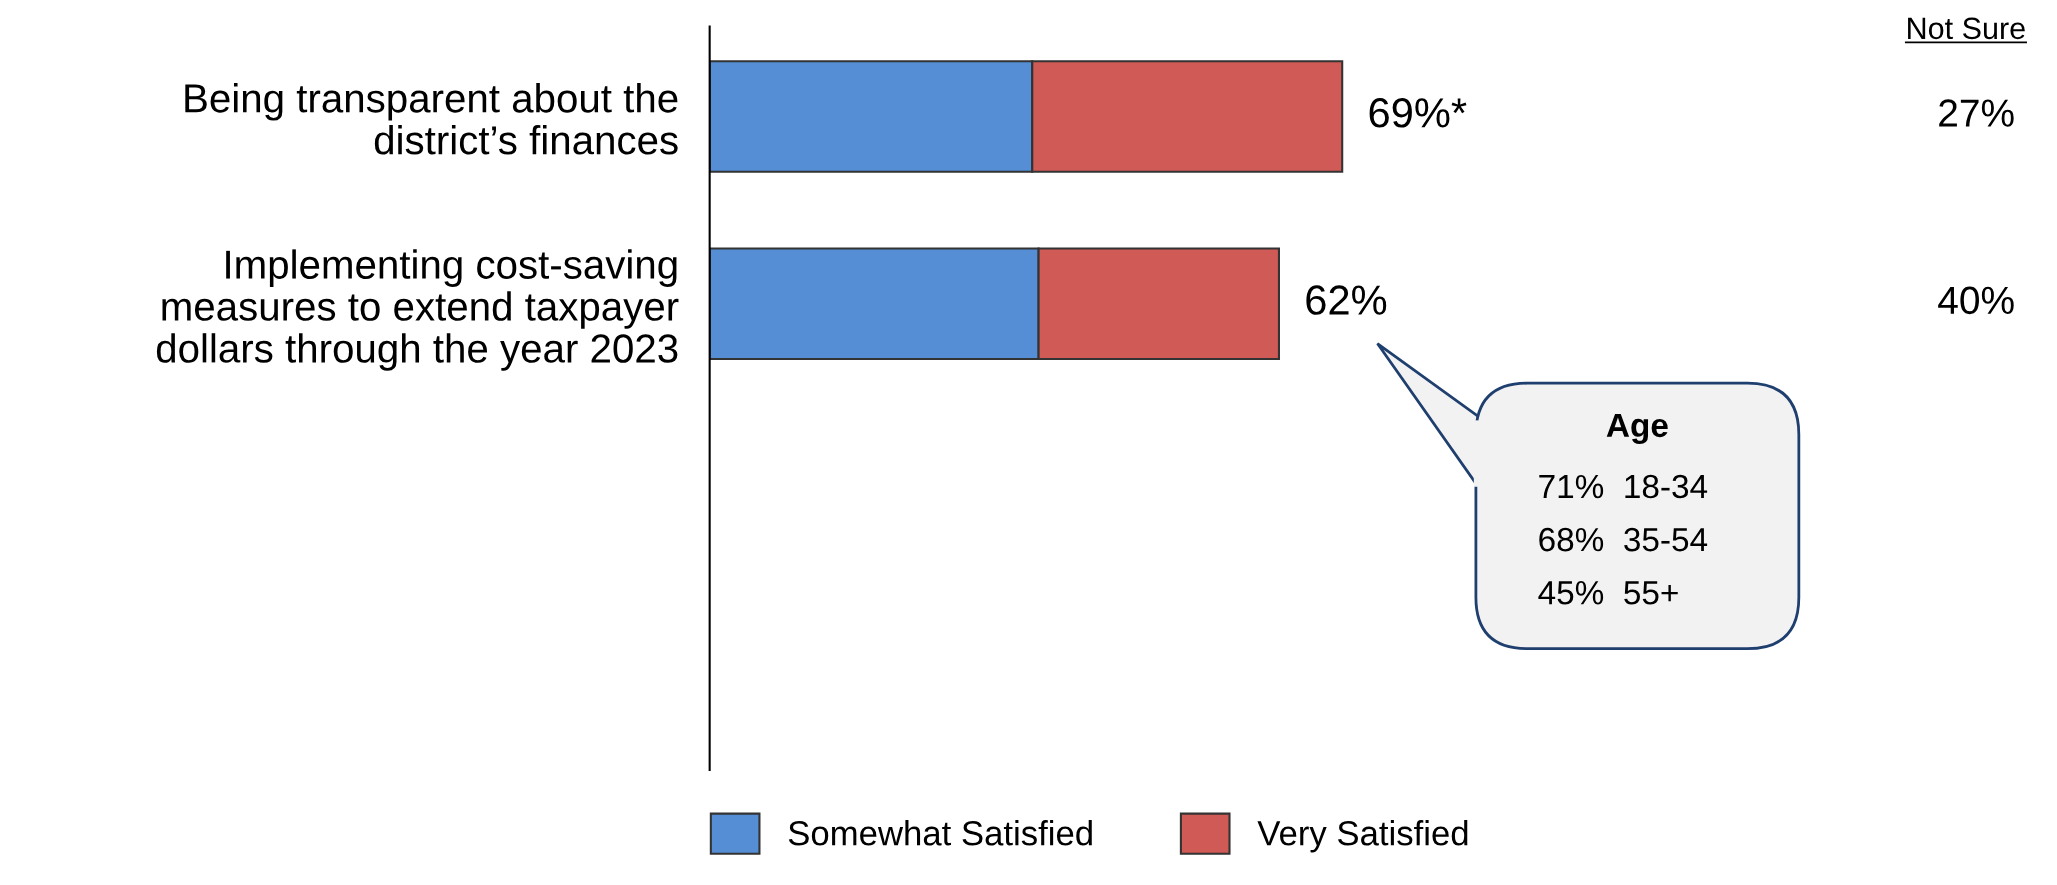 The width and height of the screenshot is (2057, 885). What do you see at coordinates (1608, 593) in the screenshot?
I see `text: 45% 55+` at bounding box center [1608, 593].